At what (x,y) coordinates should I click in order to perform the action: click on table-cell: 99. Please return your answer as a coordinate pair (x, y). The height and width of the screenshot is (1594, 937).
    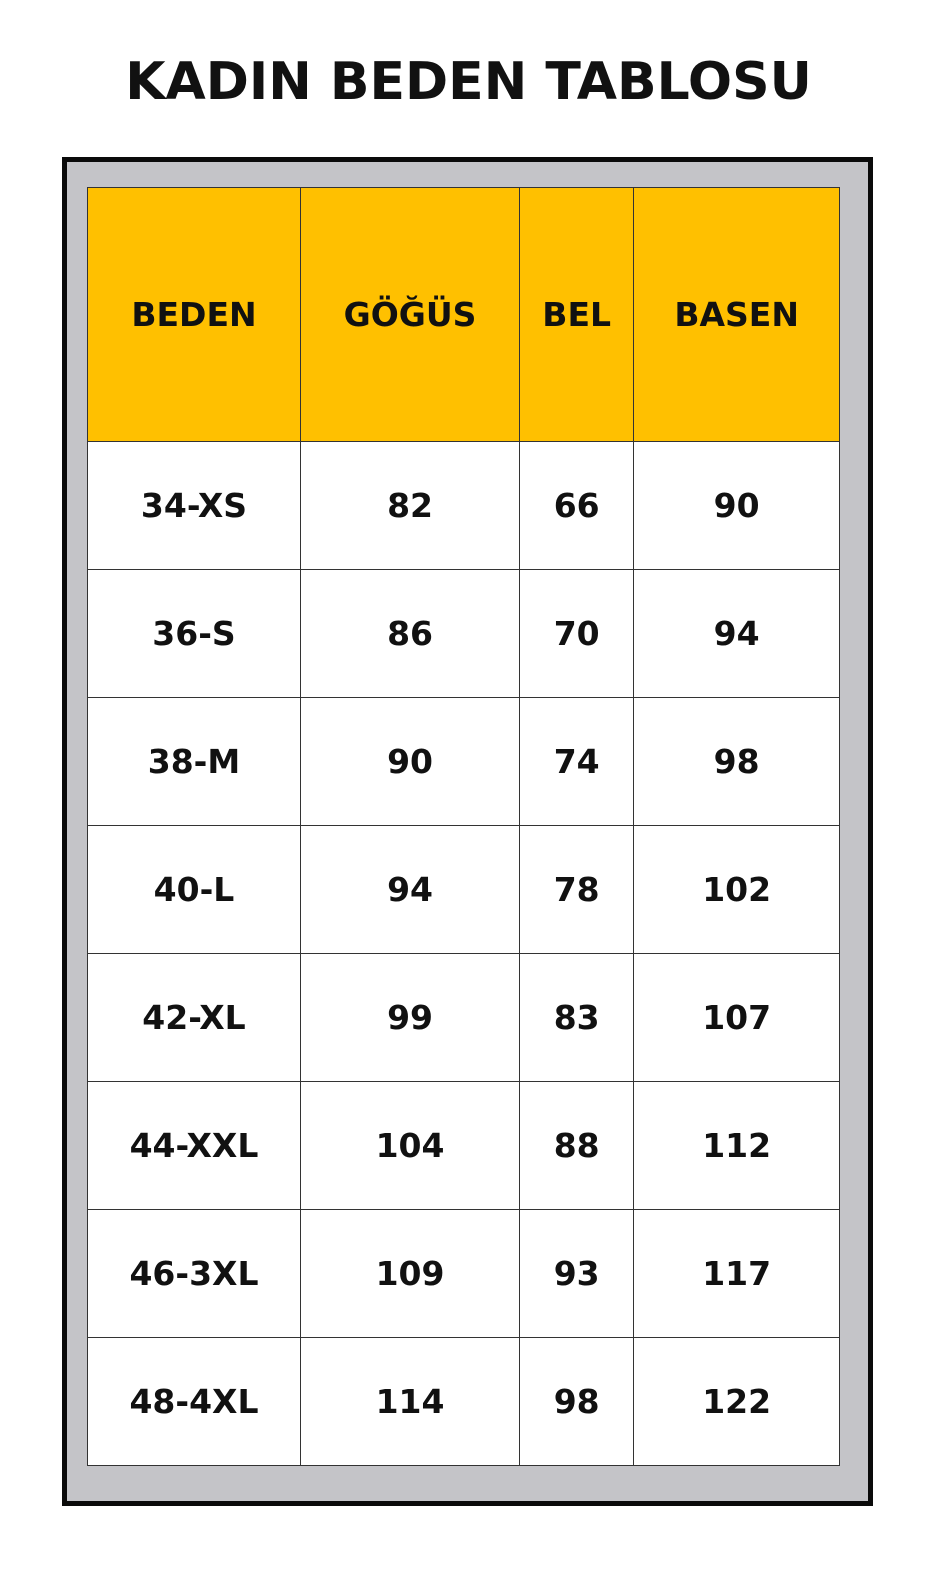
    Looking at the image, I should click on (410, 1017).